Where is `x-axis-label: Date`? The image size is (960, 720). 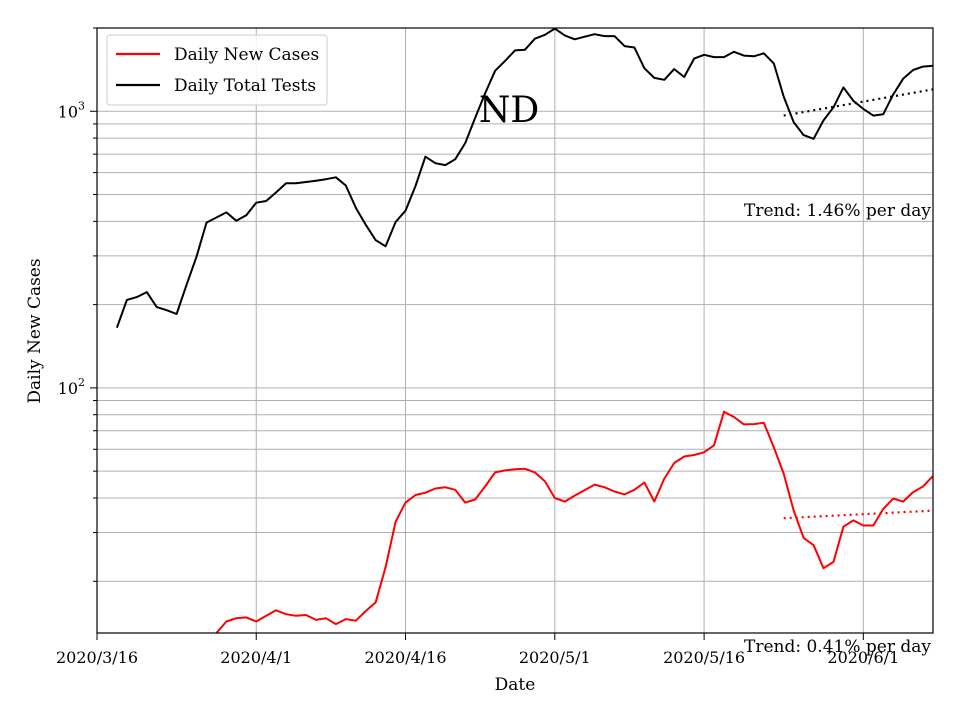
x-axis-label: Date is located at coordinates (515, 685).